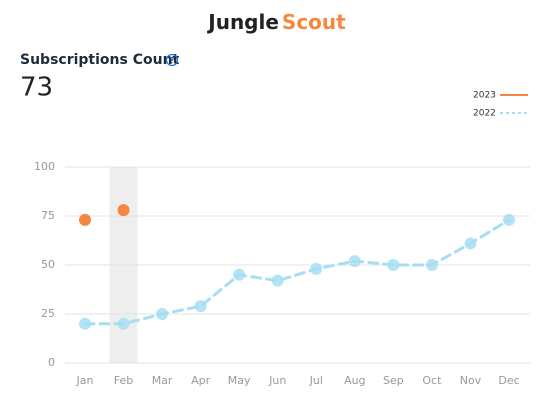  What do you see at coordinates (471, 380) in the screenshot?
I see `x-tick-label: Nov` at bounding box center [471, 380].